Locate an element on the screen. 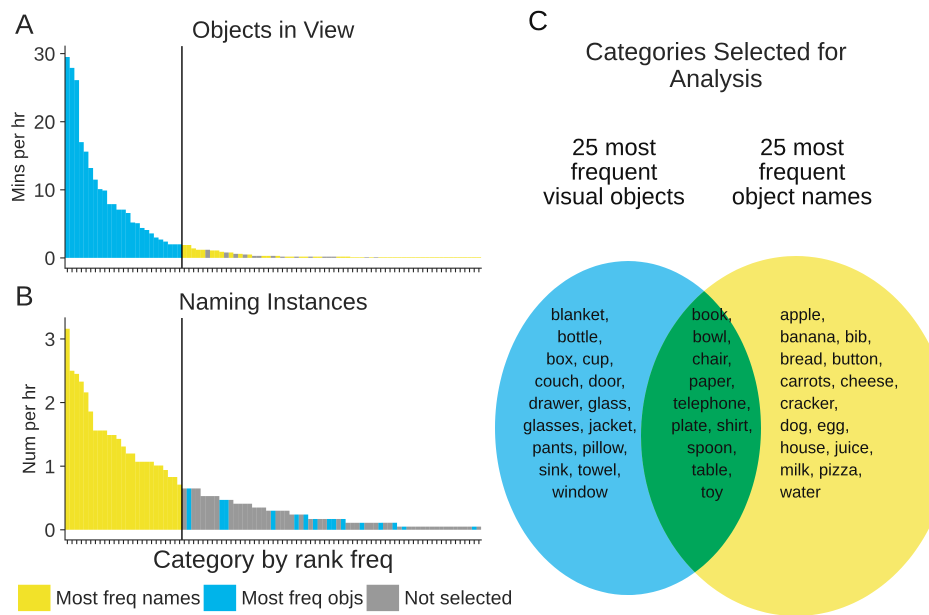  text: blanket, bottle, box, cup, couch, door, drawer, glass, glasses, jacket, pants, pillow, sink, towel, window is located at coordinates (580, 403).